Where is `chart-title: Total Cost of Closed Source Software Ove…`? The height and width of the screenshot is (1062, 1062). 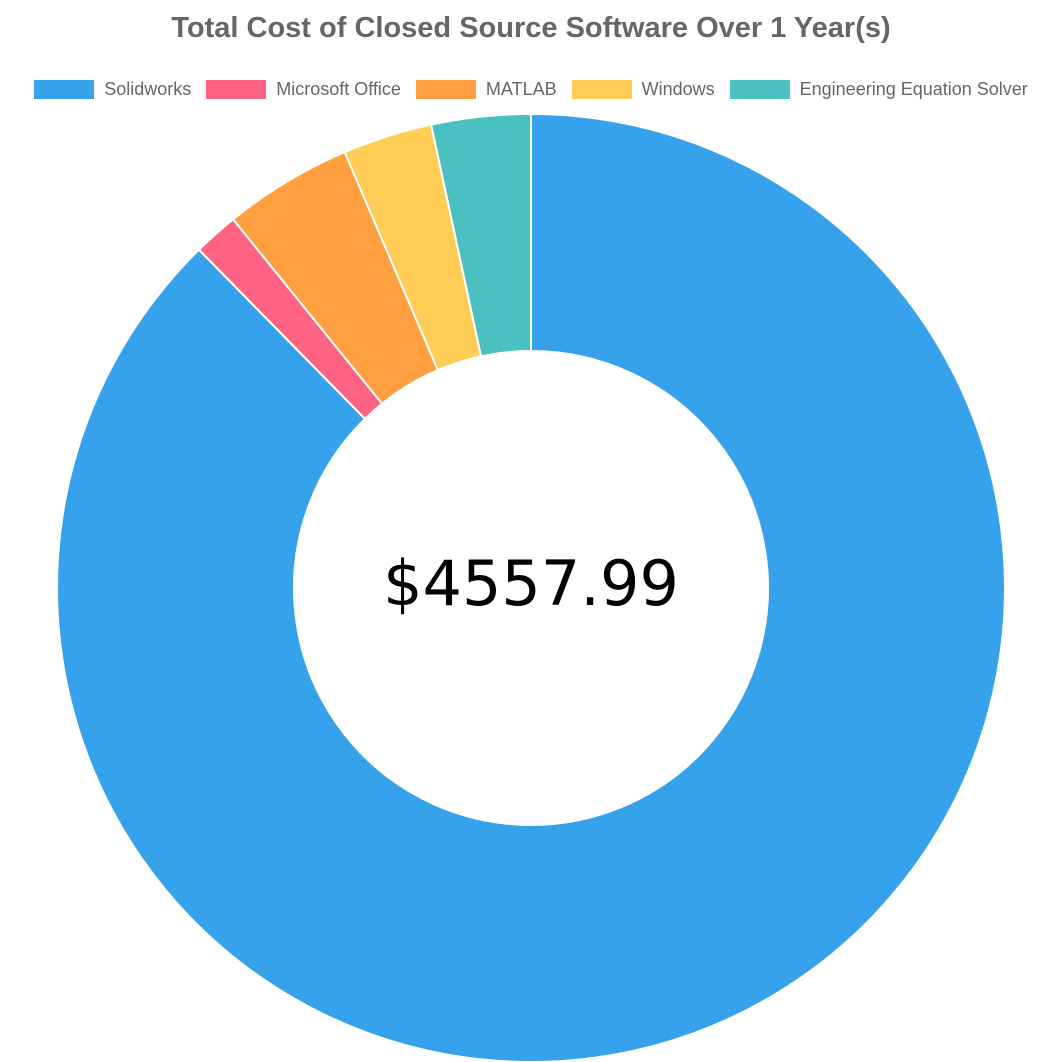
chart-title: Total Cost of Closed Source Software Ove… is located at coordinates (531, 28).